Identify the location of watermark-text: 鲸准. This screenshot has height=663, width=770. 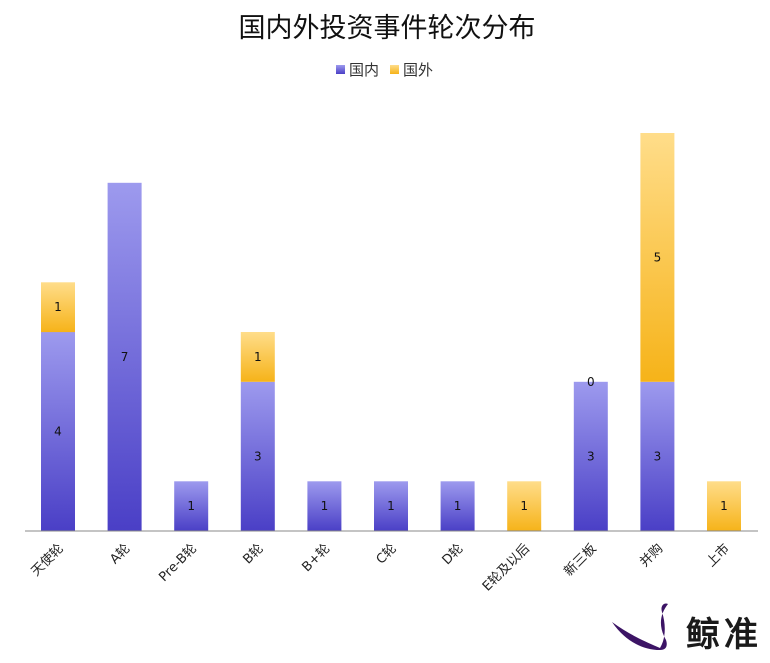
(724, 635).